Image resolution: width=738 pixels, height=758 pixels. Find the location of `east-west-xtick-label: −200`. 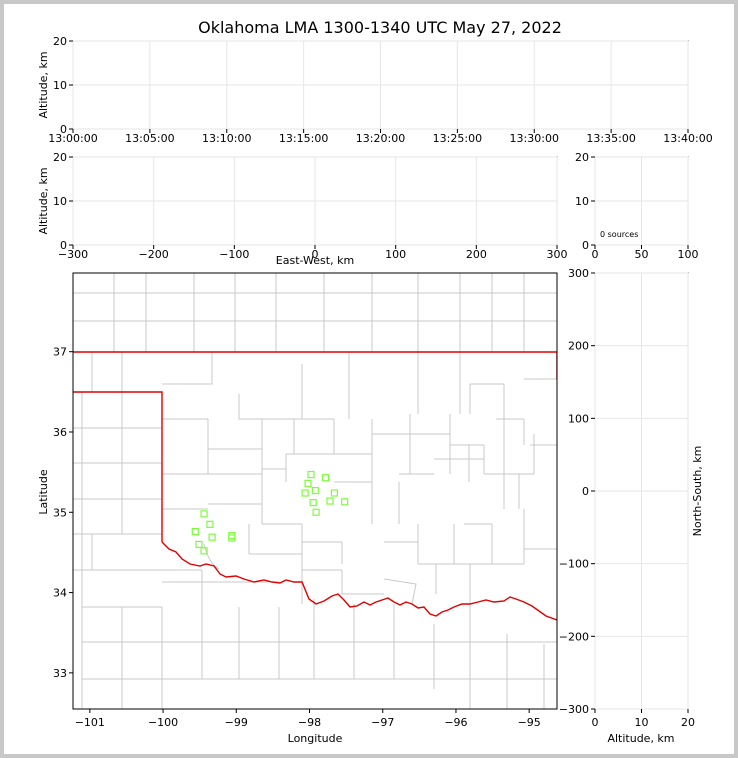

east-west-xtick-label: −200 is located at coordinates (154, 254).